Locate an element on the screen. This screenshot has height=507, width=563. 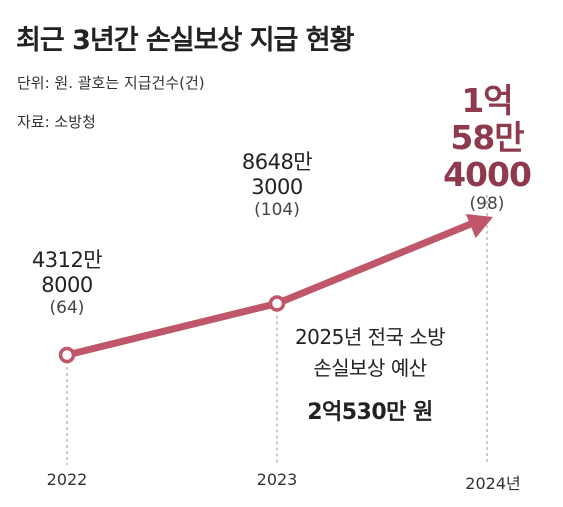
count-label-2022: (64) is located at coordinates (67, 307).